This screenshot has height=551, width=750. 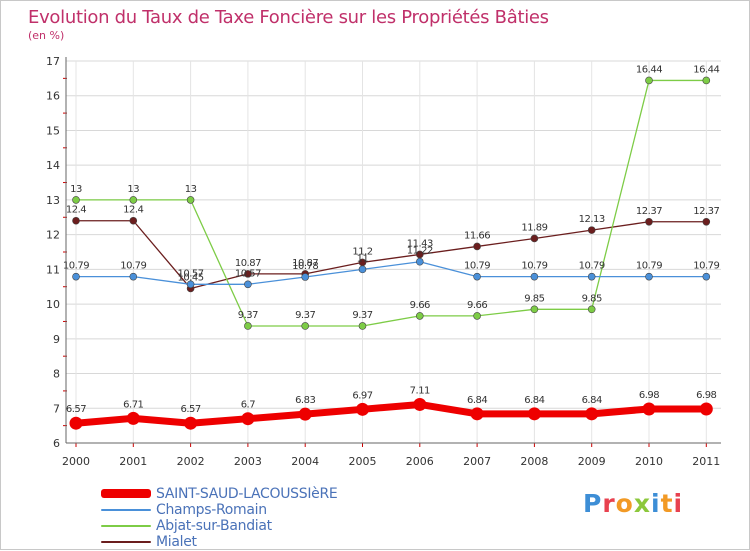 I want to click on y-tick-label: 13, so click(x=53, y=200).